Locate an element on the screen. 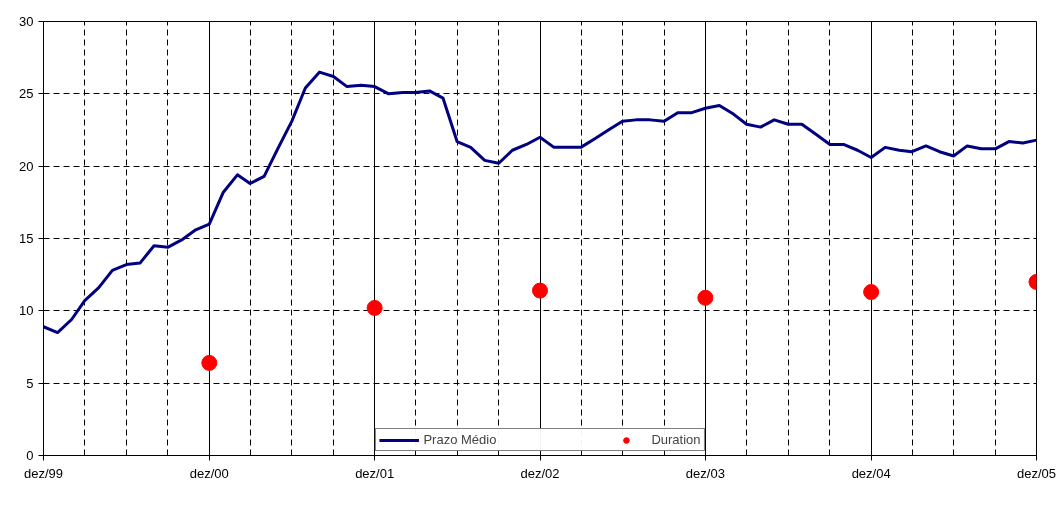  x-tick-label: dez/99 is located at coordinates (43, 473).